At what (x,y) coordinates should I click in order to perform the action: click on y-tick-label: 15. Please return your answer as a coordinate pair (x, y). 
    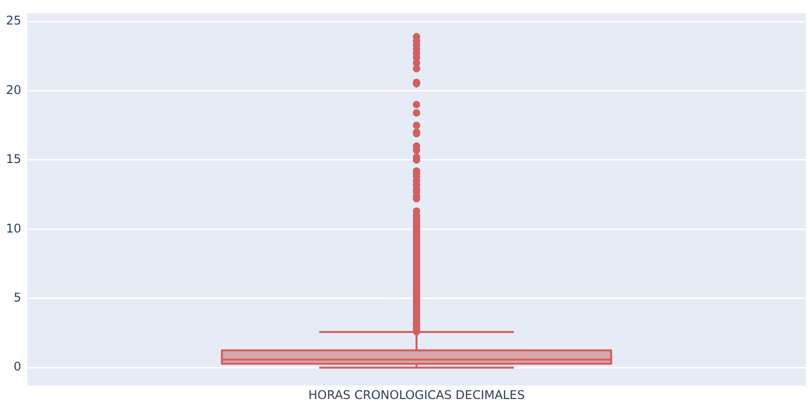
    Looking at the image, I should click on (14, 159).